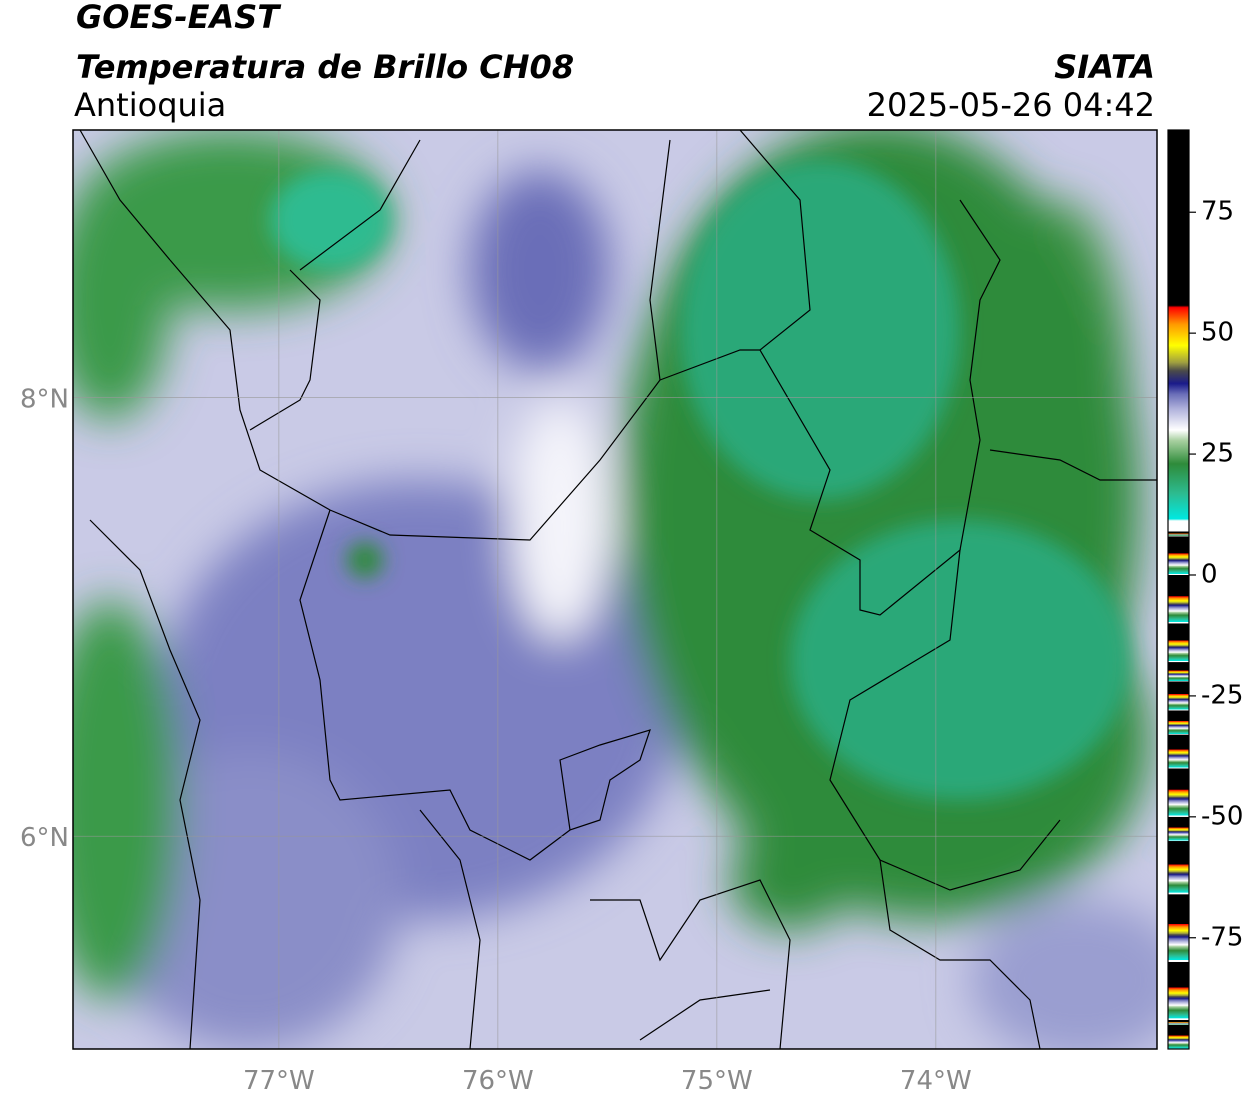  Describe the element at coordinates (1217, 333) in the screenshot. I see `colorbar-tick-label: 50` at that location.